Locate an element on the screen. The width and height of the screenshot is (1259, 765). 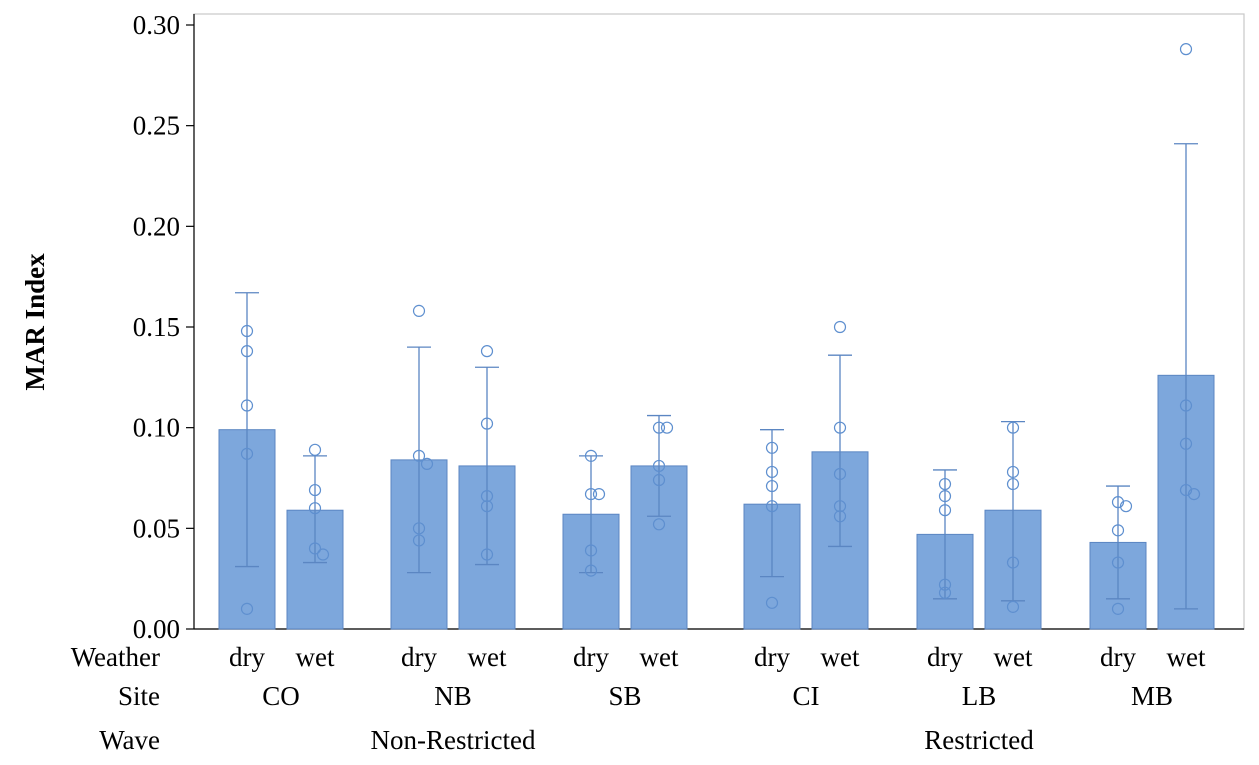
site-label: NB is located at coordinates (453, 696).